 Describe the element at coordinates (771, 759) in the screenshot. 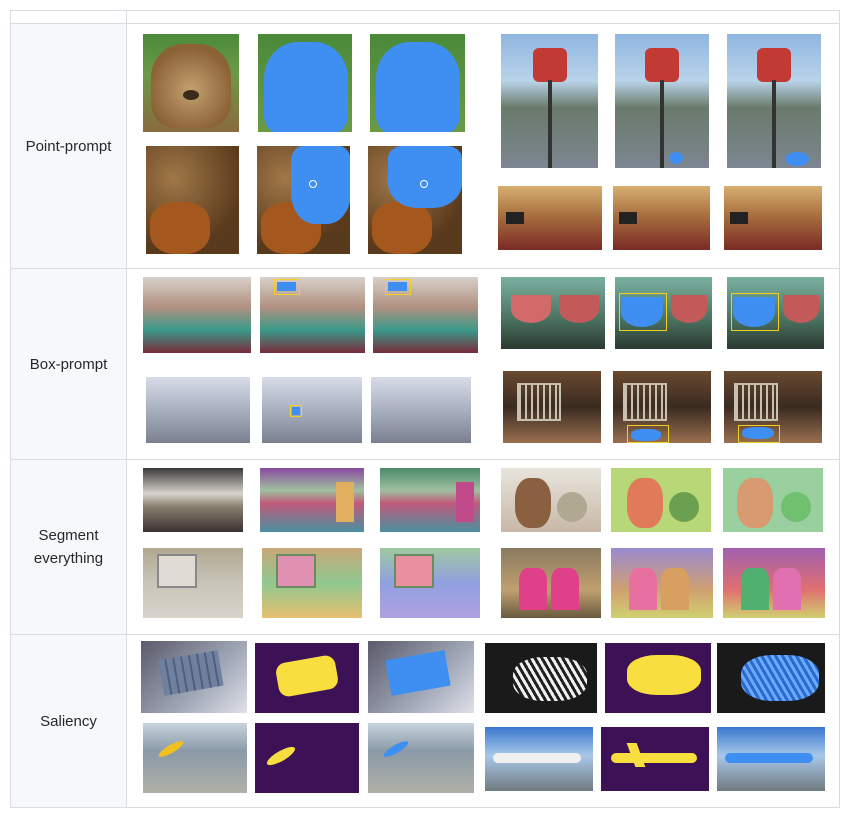

I see `airplane-mask-image` at that location.